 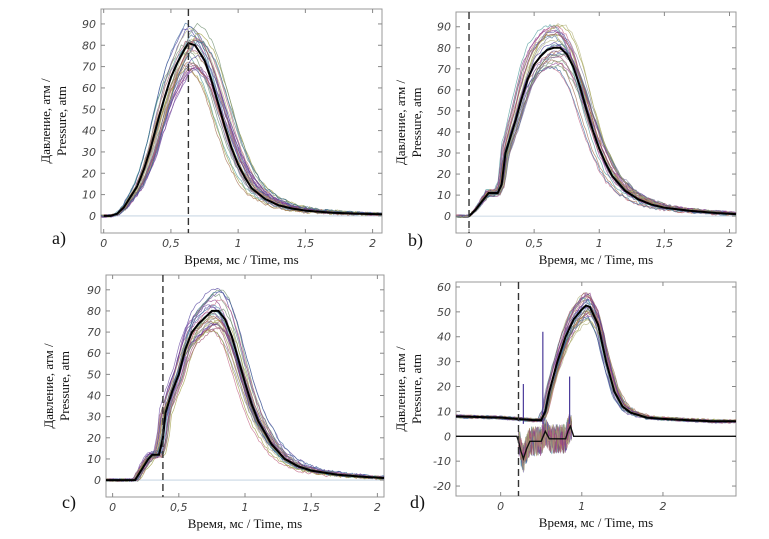 I want to click on panel-letter: d), so click(x=417, y=502).